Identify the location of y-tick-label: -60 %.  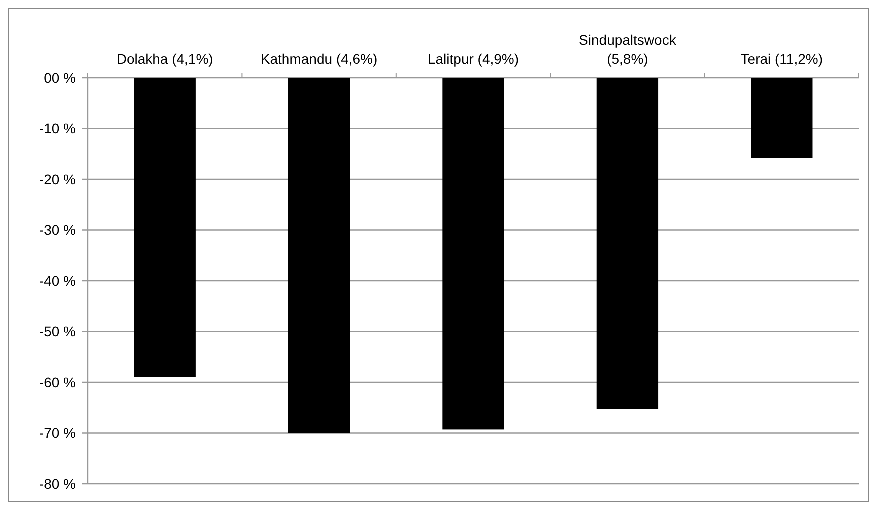
(57, 382).